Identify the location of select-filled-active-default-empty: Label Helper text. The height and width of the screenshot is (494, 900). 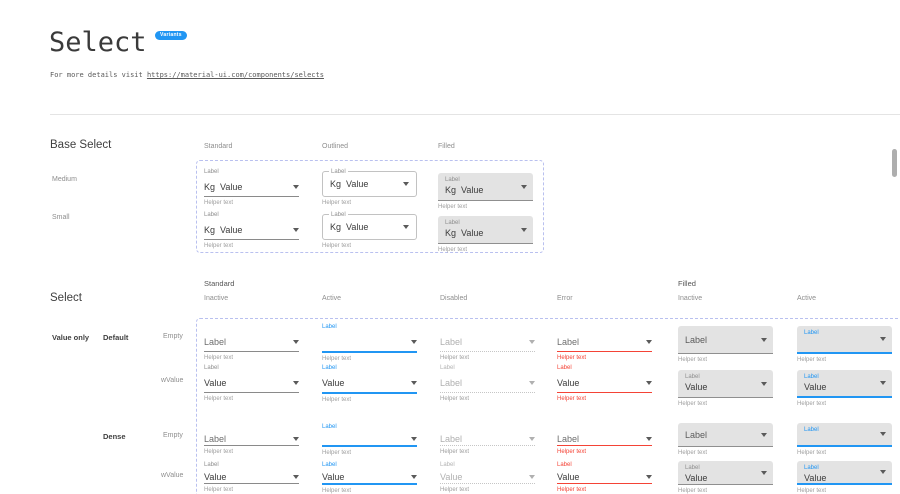
(844, 344).